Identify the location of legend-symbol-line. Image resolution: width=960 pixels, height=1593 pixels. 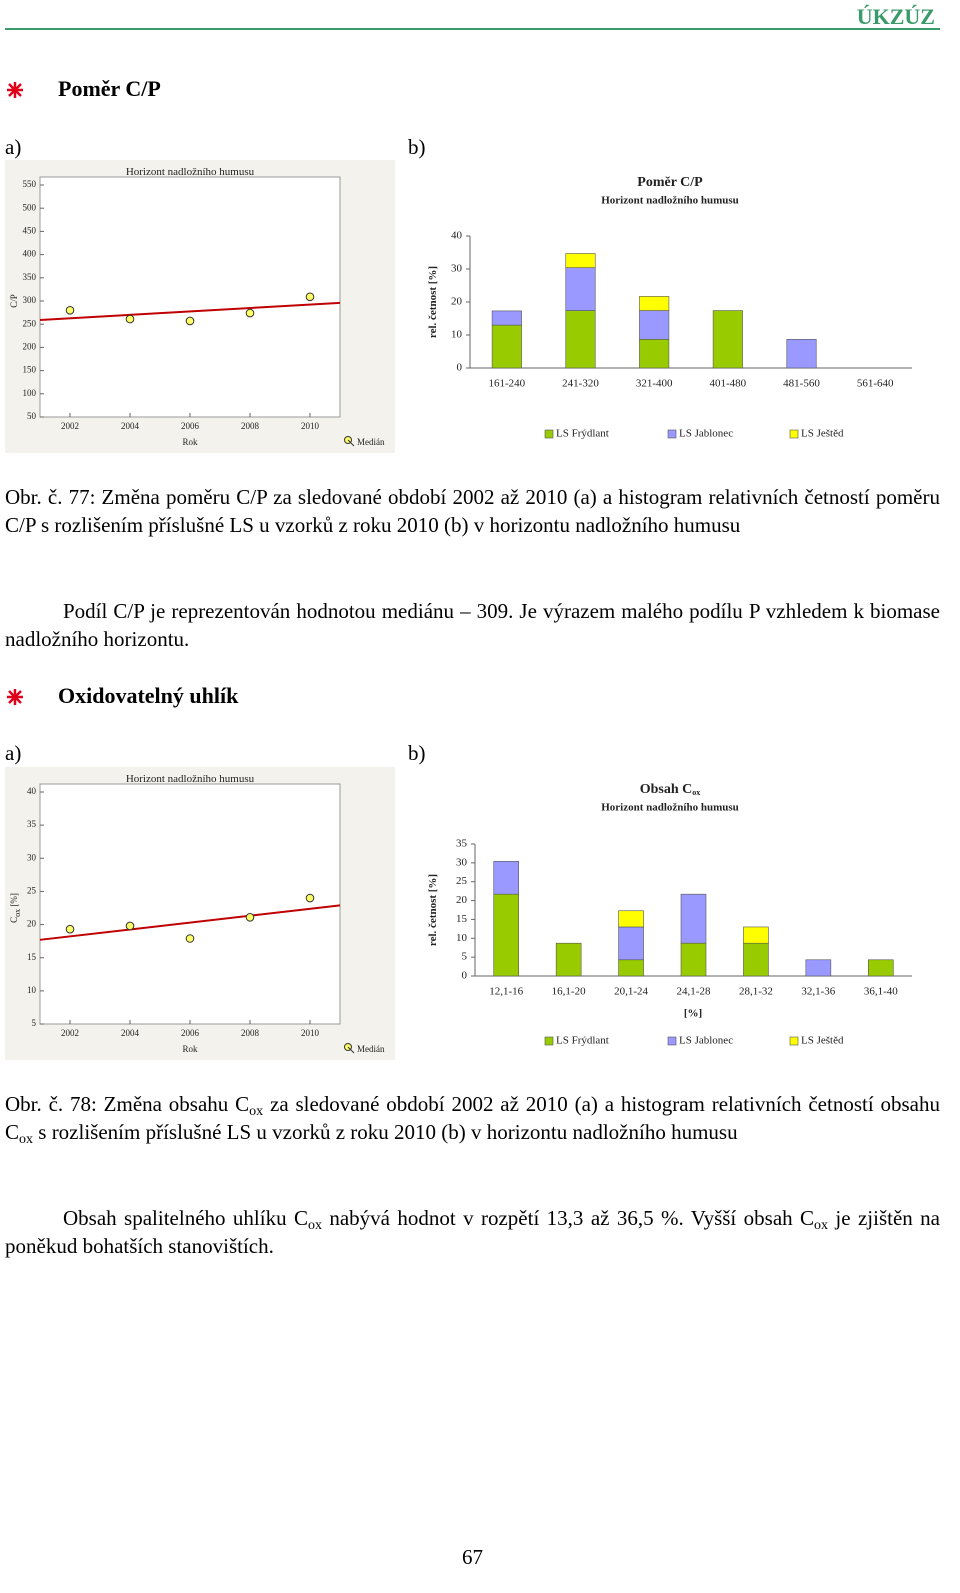
(351, 443).